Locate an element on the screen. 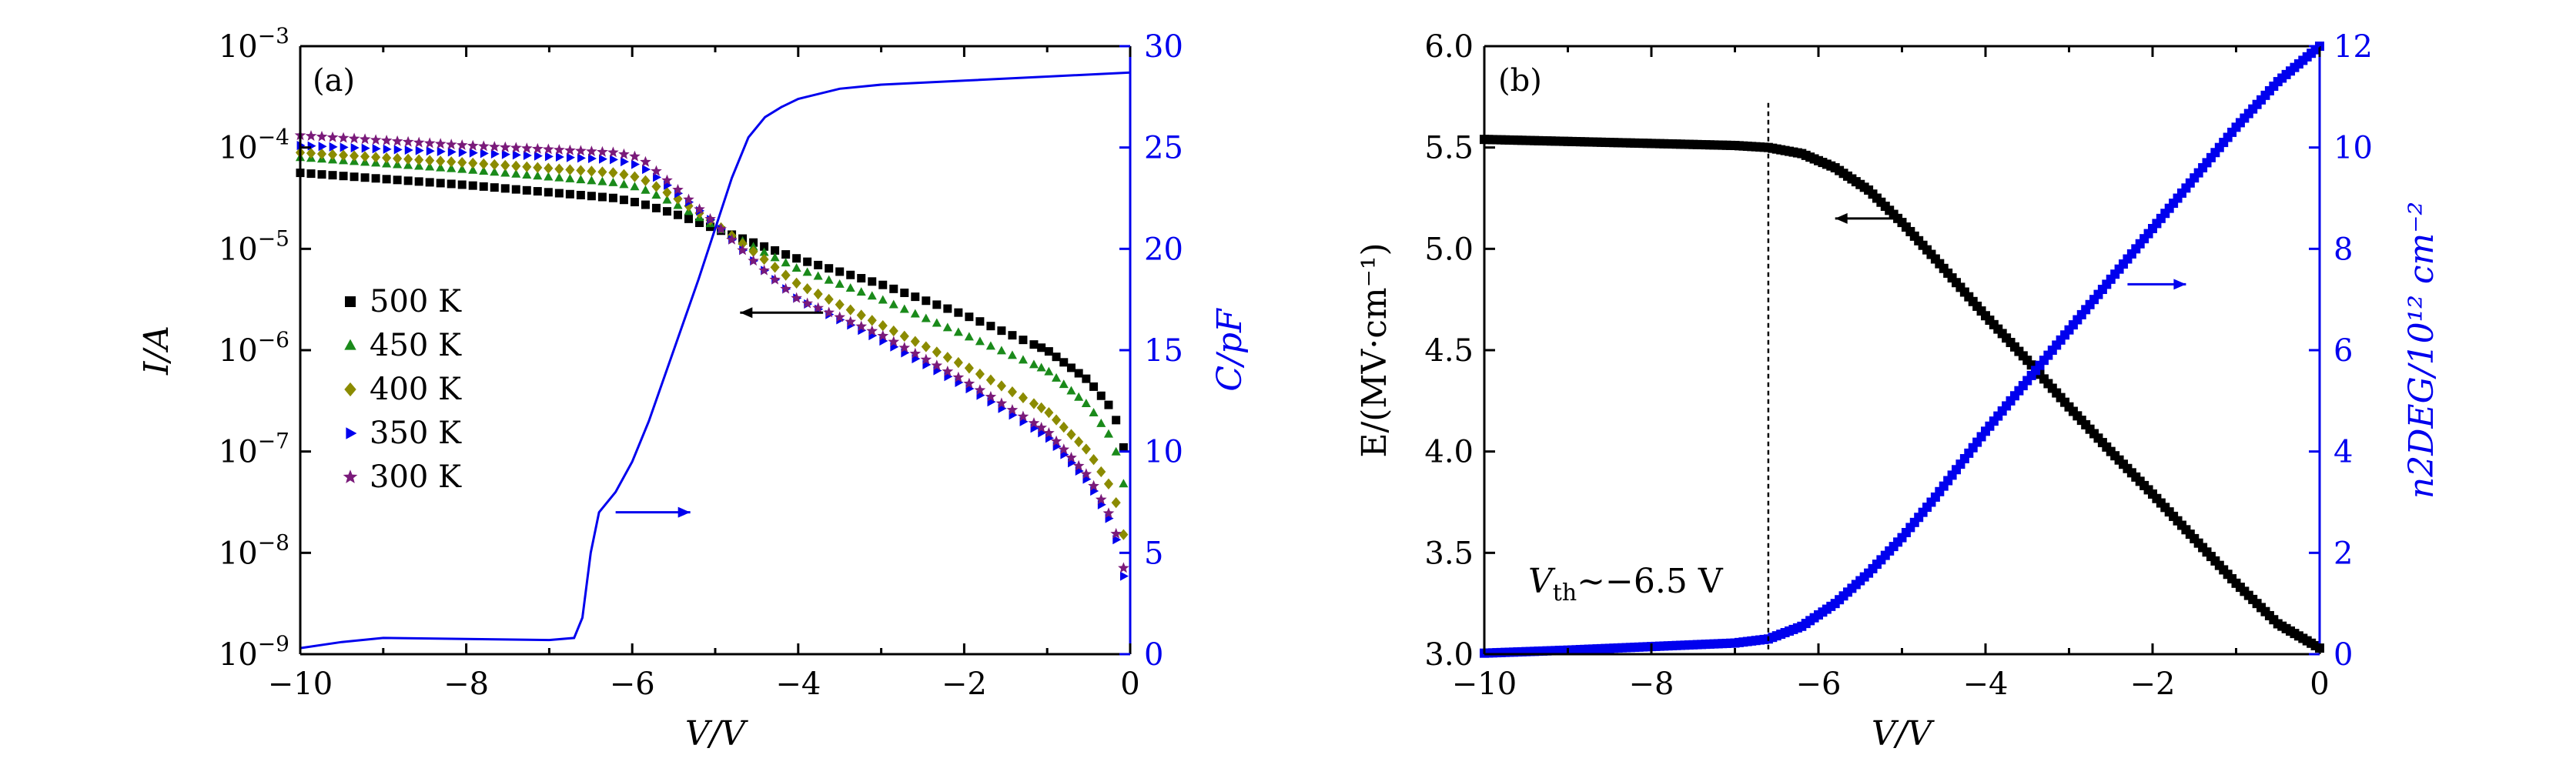 The width and height of the screenshot is (2576, 765). panel-a-arrows is located at coordinates (719, 412).